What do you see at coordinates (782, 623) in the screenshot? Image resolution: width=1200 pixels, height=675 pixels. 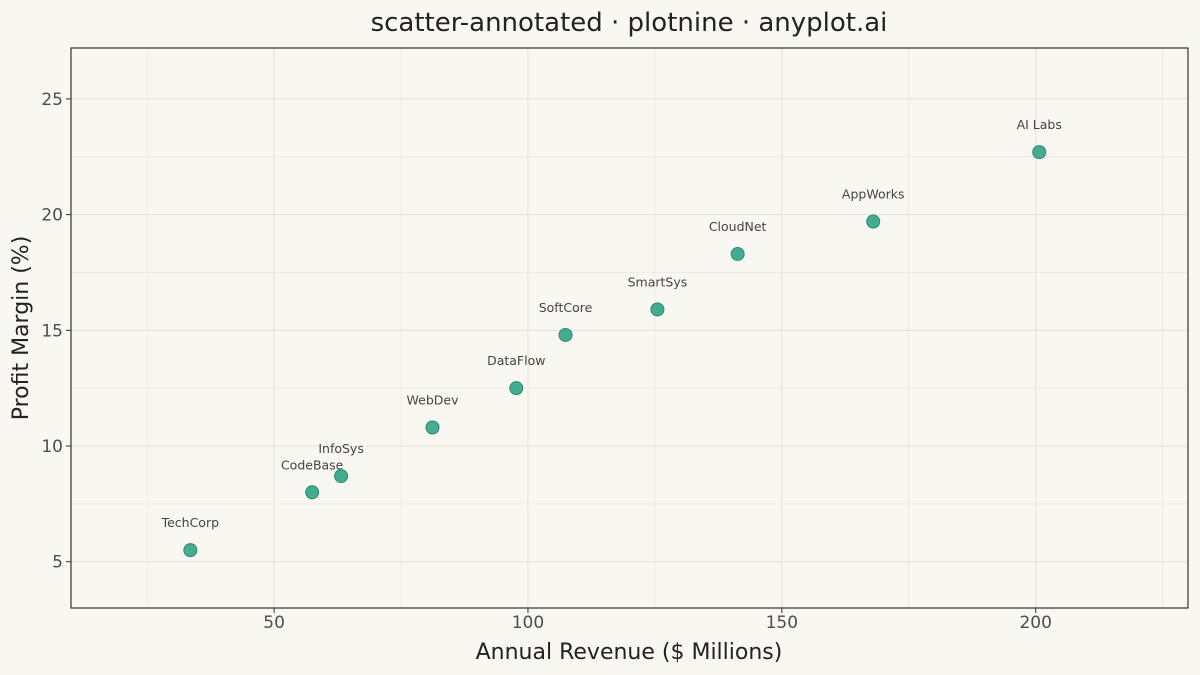 I see `x-tick-label: 150` at bounding box center [782, 623].